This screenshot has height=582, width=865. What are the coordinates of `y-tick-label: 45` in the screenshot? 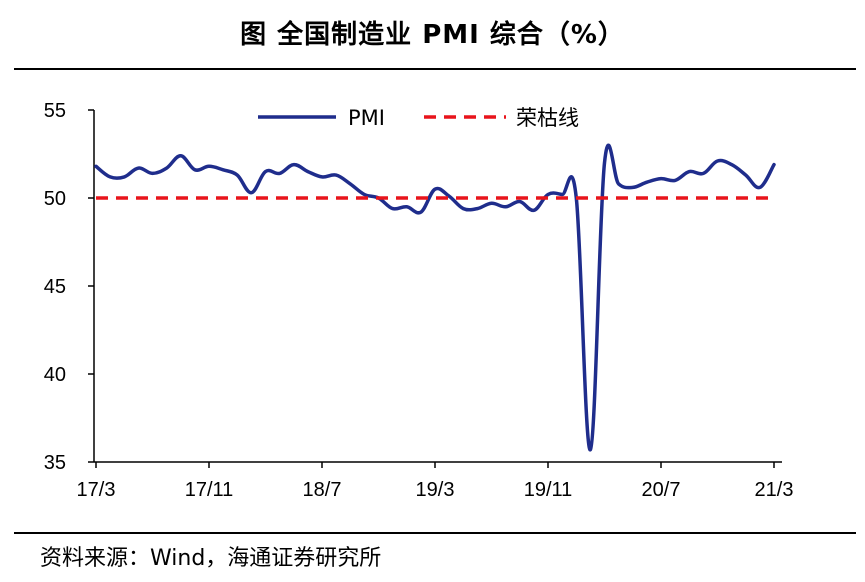 It's located at (55, 287).